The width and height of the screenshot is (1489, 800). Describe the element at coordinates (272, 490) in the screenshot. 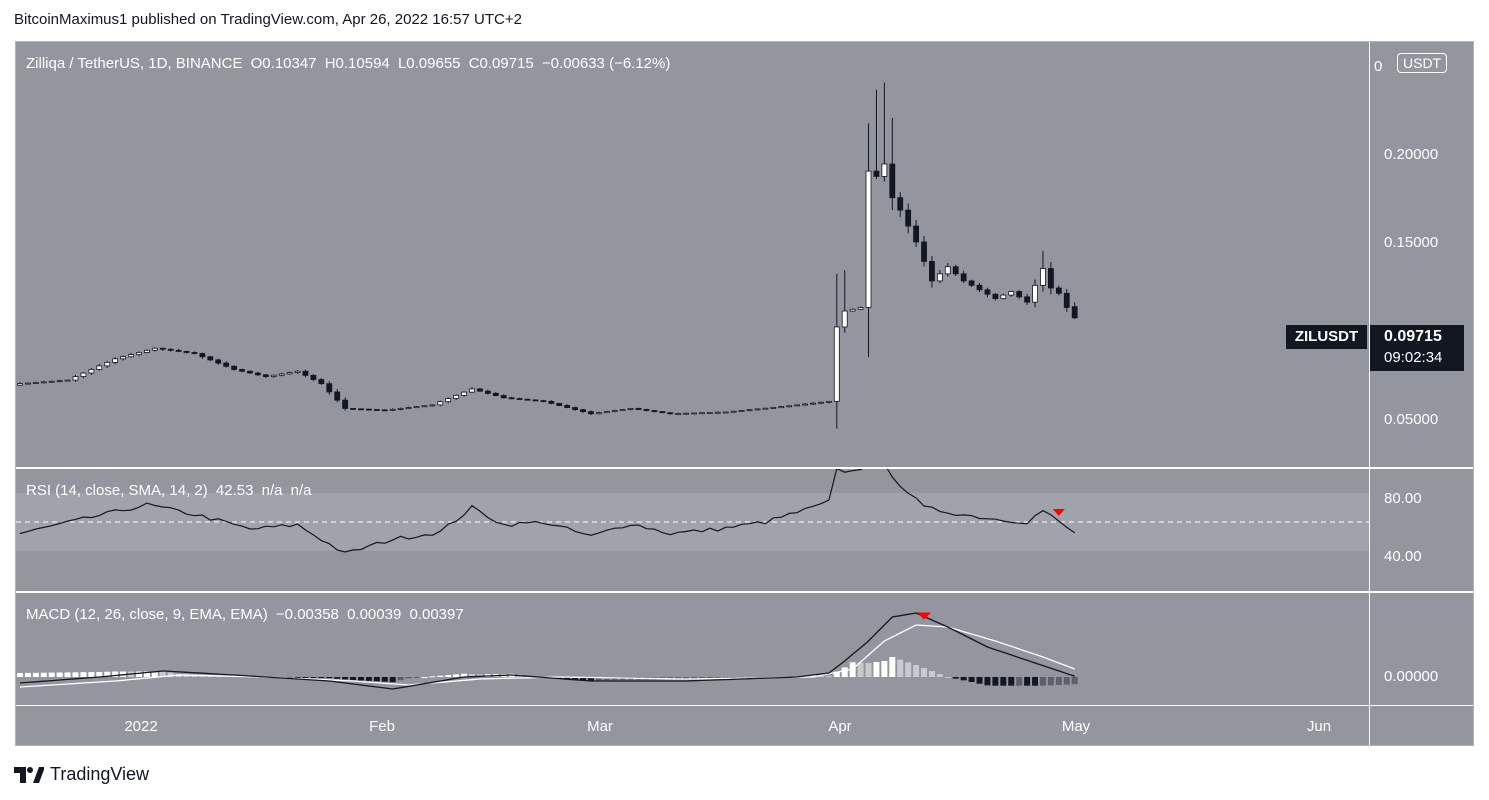

I see `rsi-legend-v2: n/a` at that location.